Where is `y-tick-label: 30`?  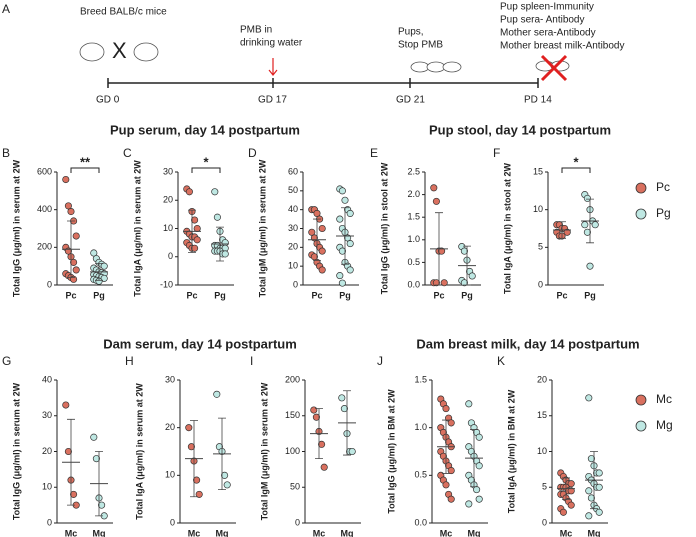 y-tick-label: 30 is located at coordinates (293, 228).